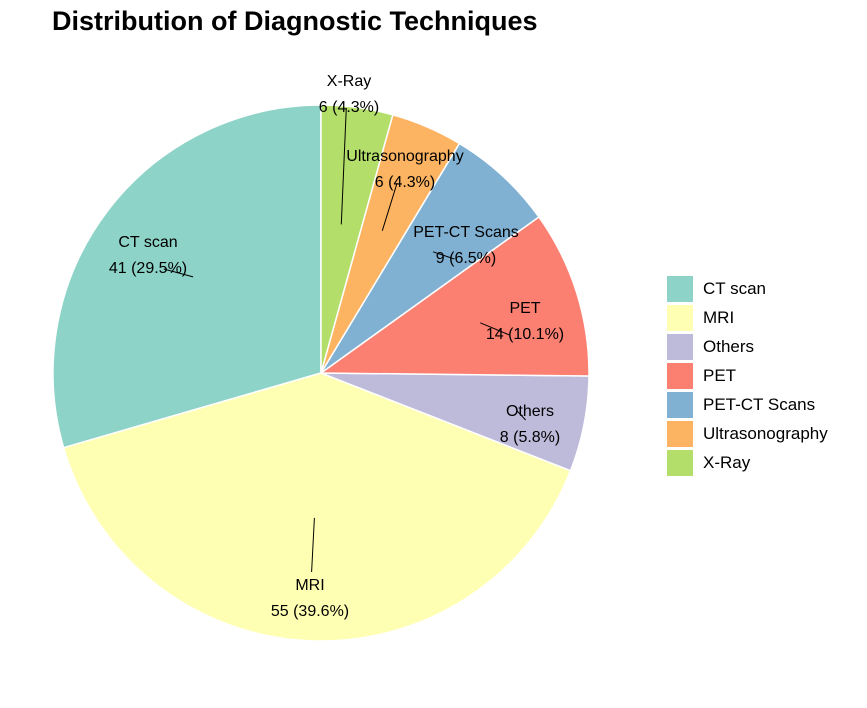 The width and height of the screenshot is (867, 708). What do you see at coordinates (404, 156) in the screenshot?
I see `slice-label-ultrasonography: Ultrasonography` at bounding box center [404, 156].